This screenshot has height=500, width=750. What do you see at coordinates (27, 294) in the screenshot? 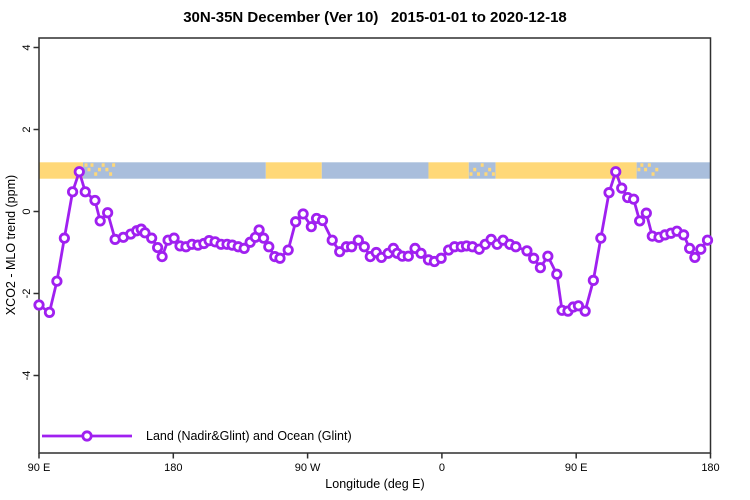
I see `y-tick-label: -2` at bounding box center [27, 294].